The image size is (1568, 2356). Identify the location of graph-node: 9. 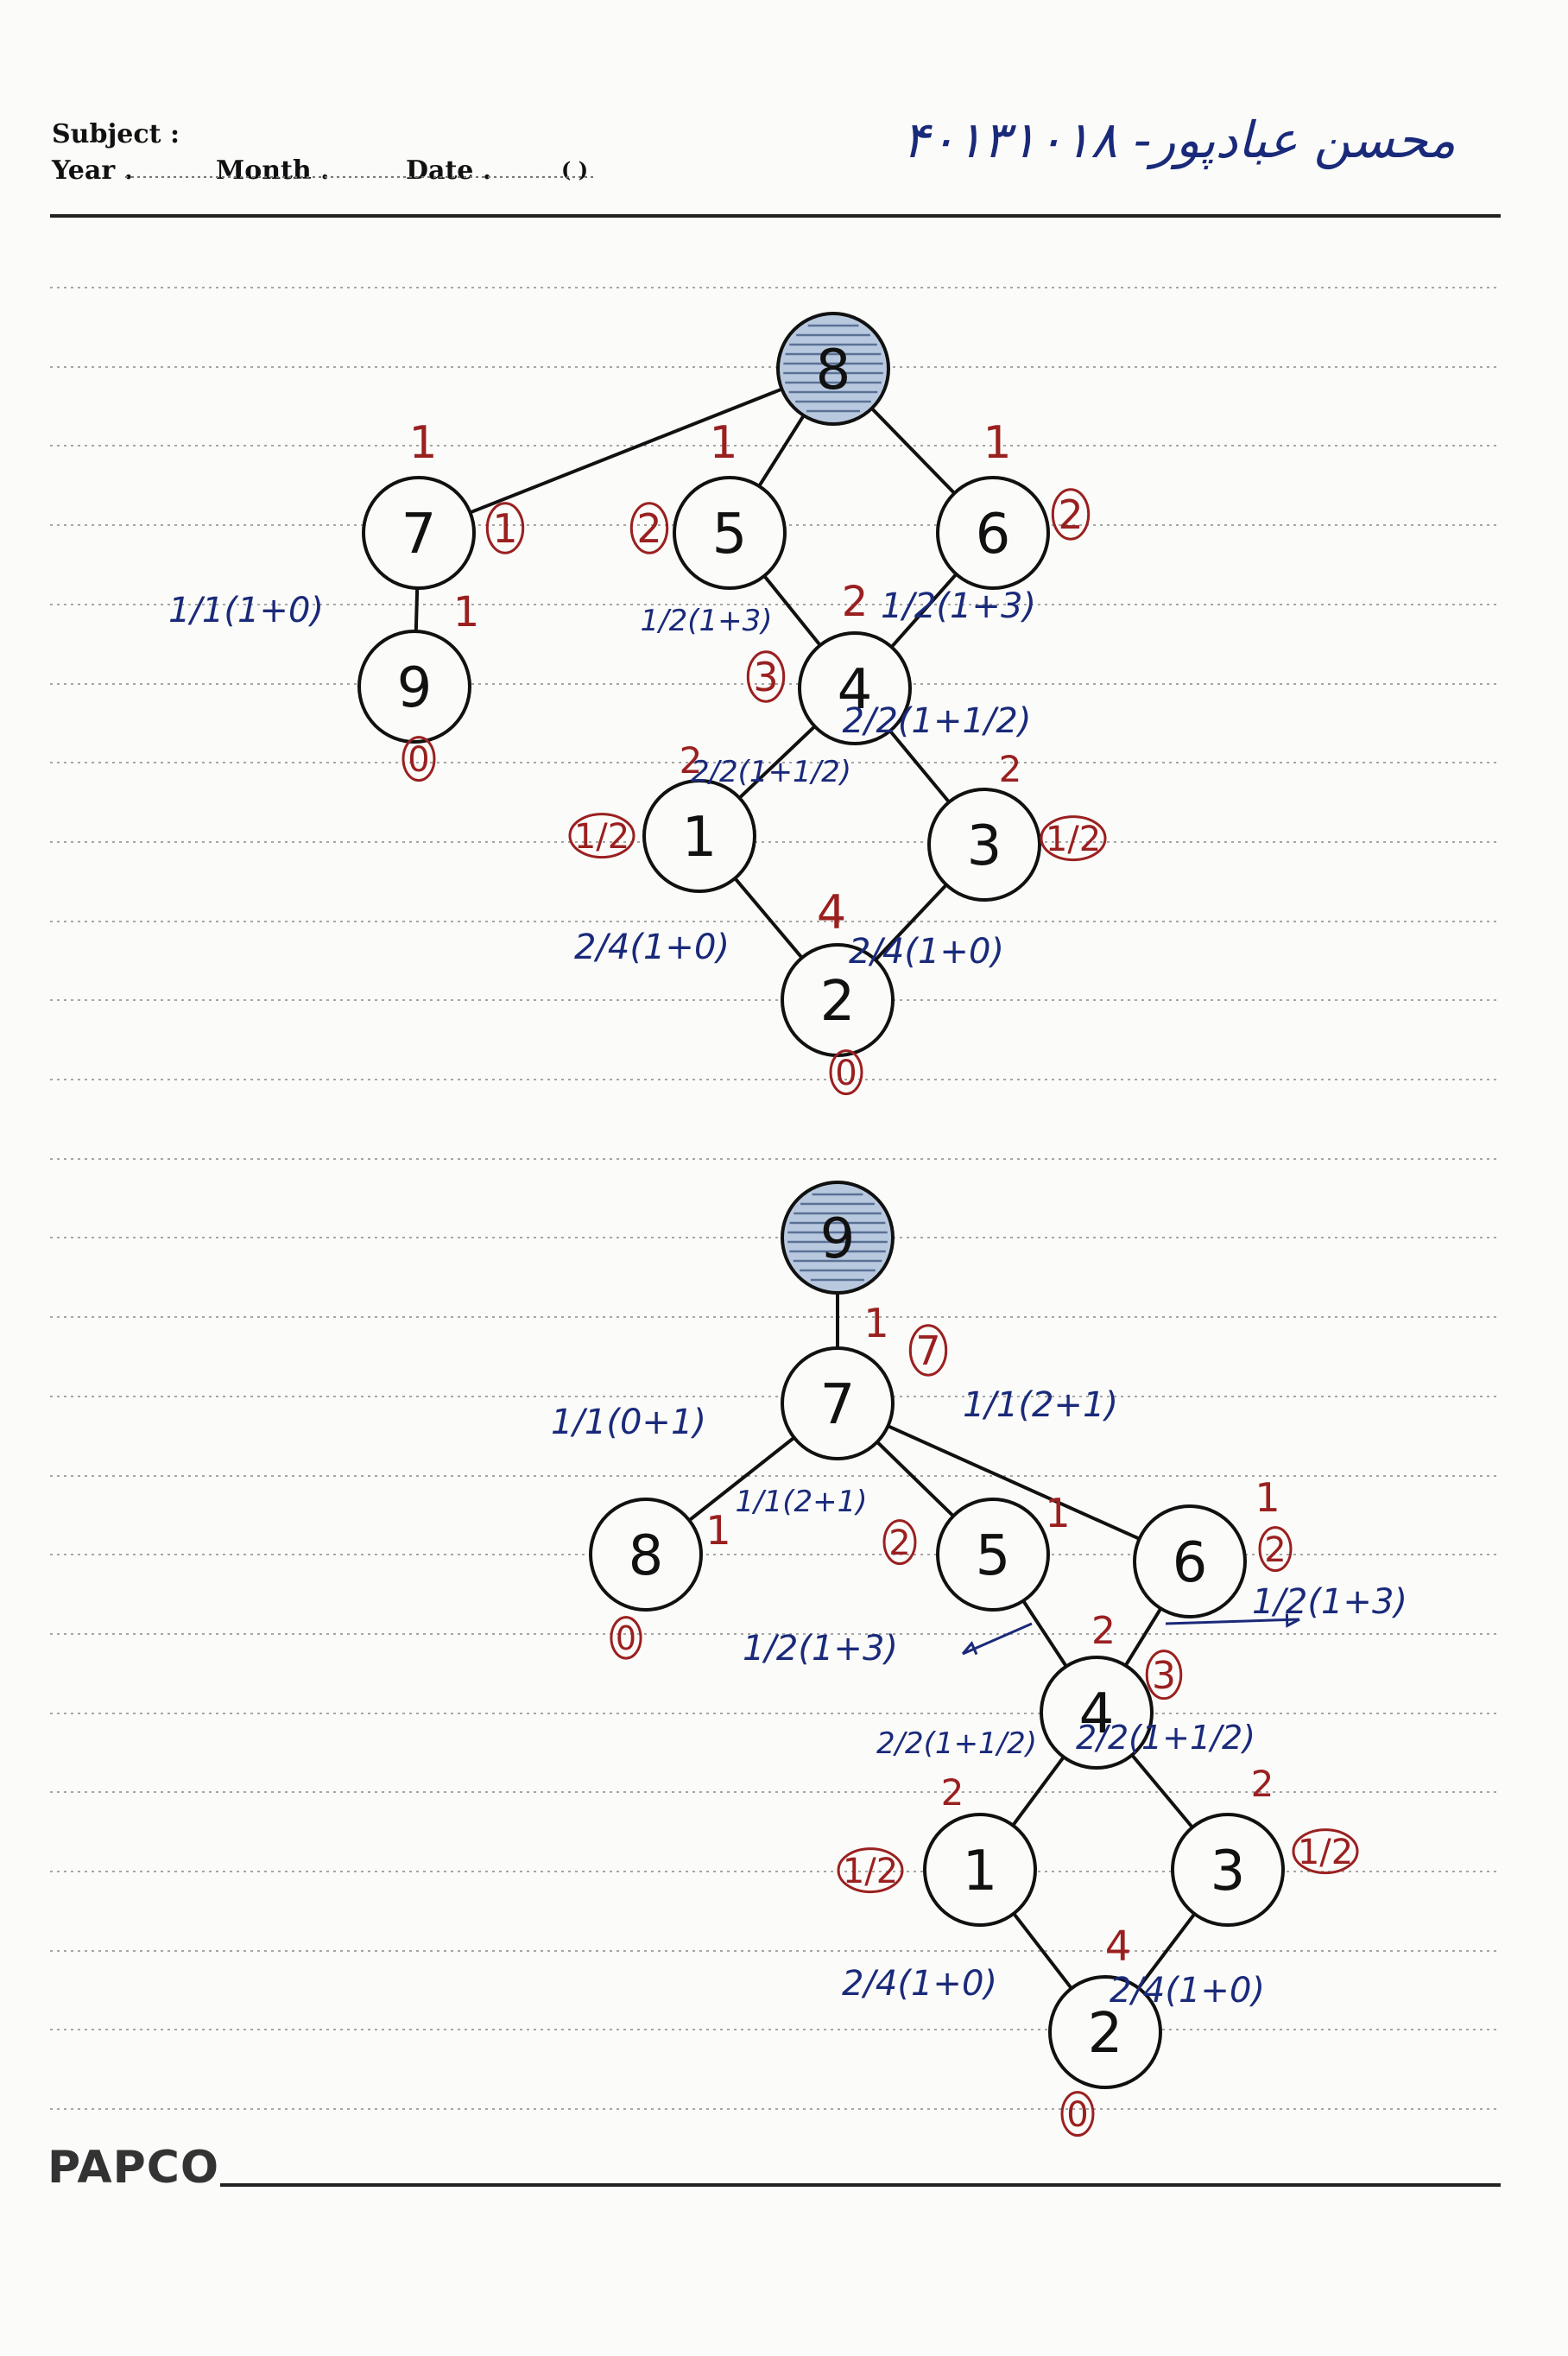
(838, 1238).